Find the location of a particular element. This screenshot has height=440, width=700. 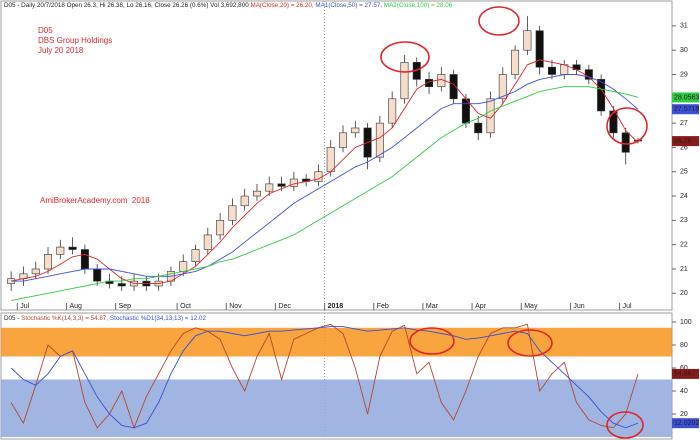

y-tick-label: 22 is located at coordinates (684, 245).